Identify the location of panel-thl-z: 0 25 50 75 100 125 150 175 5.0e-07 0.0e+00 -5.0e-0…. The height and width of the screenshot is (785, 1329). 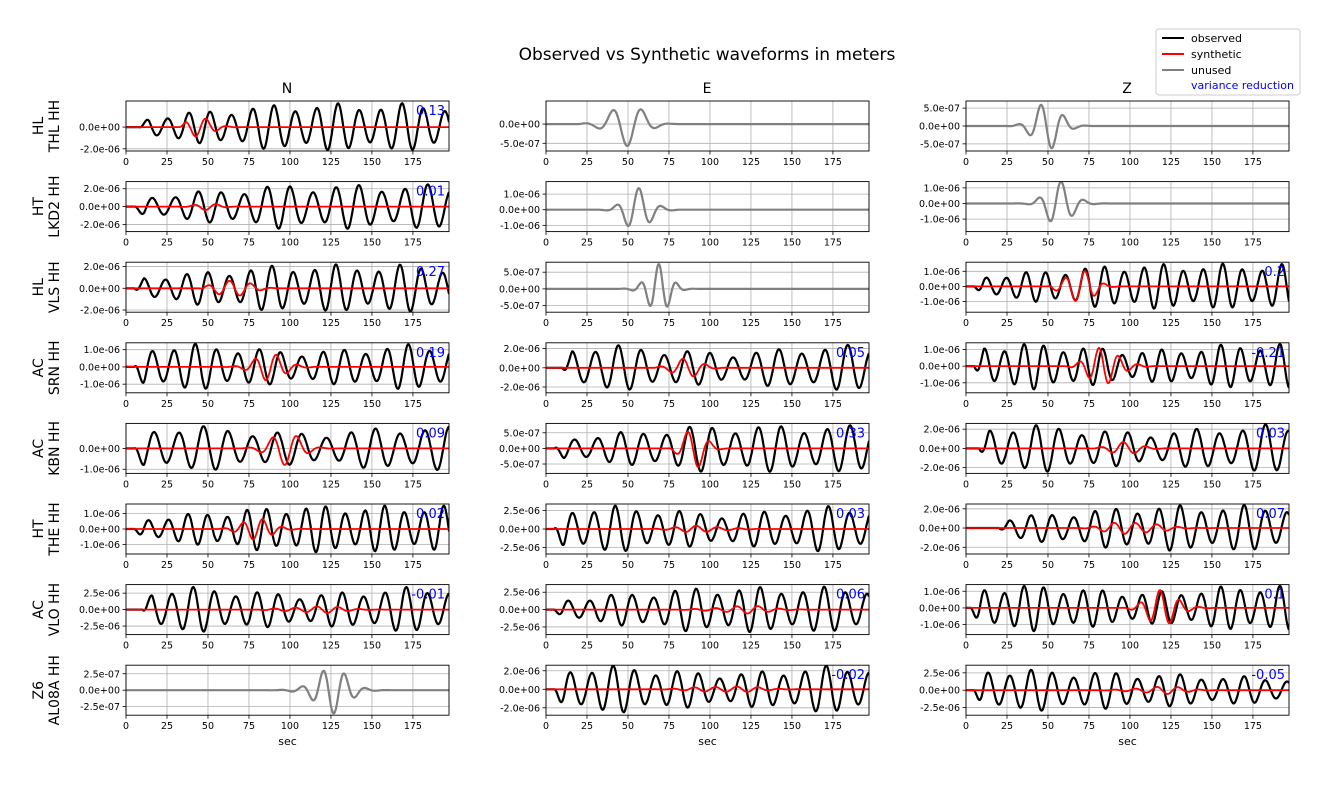
(1104, 134).